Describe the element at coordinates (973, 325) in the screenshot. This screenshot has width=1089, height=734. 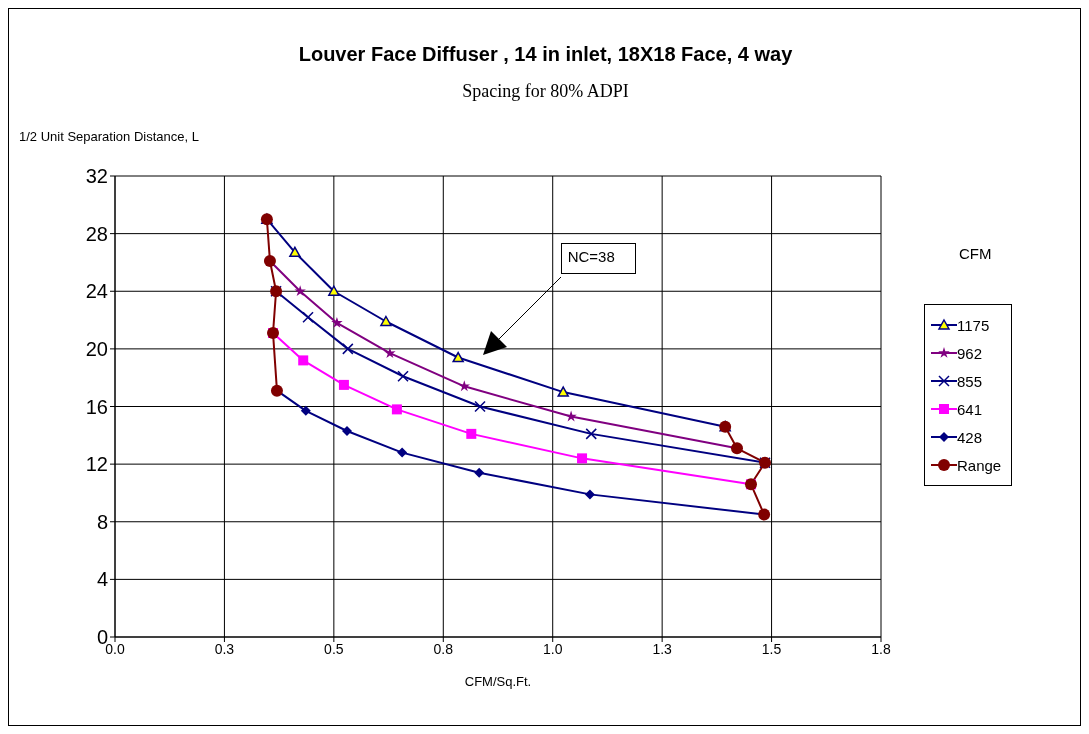
I see `legend-label: 1175` at that location.